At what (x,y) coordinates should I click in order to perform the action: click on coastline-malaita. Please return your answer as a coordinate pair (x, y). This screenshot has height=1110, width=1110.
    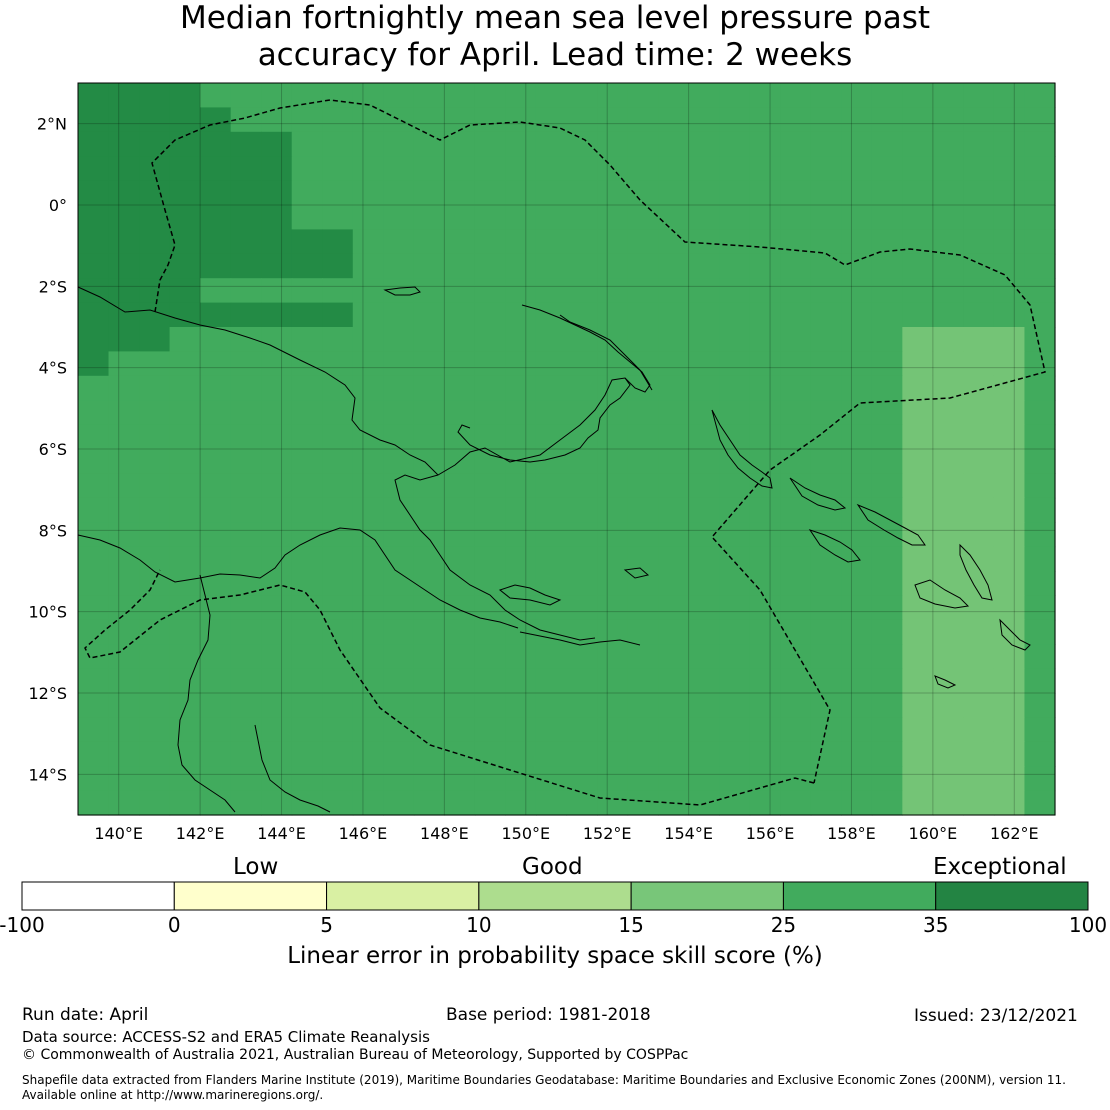
    Looking at the image, I should click on (976, 572).